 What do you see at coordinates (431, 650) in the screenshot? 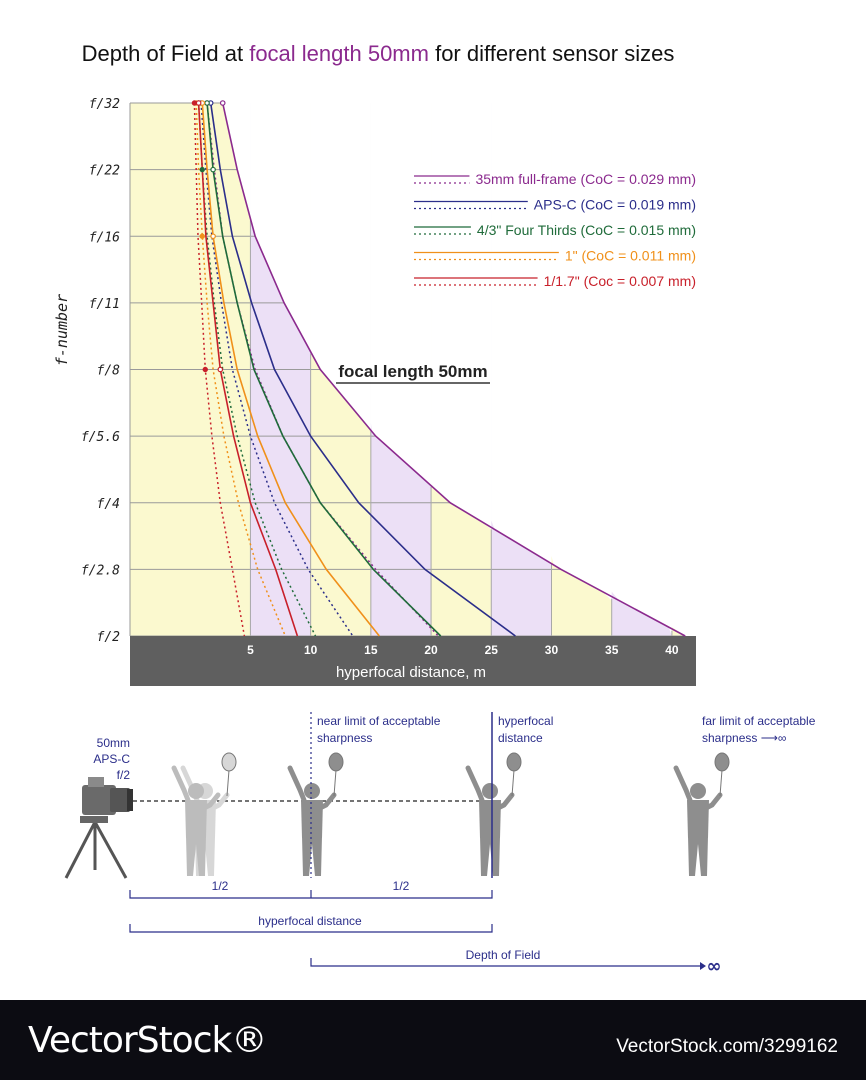
I see `x-tick-label: 20` at bounding box center [431, 650].